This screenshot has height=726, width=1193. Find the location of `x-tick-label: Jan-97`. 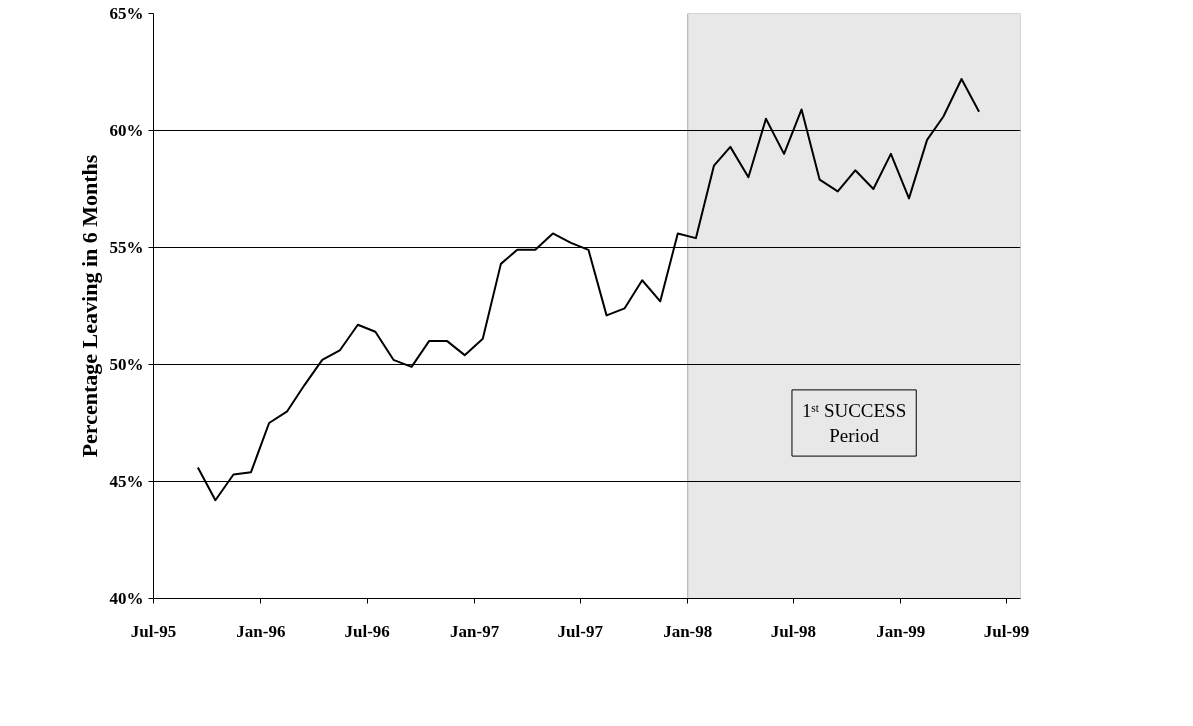

x-tick-label: Jan-97 is located at coordinates (475, 631).